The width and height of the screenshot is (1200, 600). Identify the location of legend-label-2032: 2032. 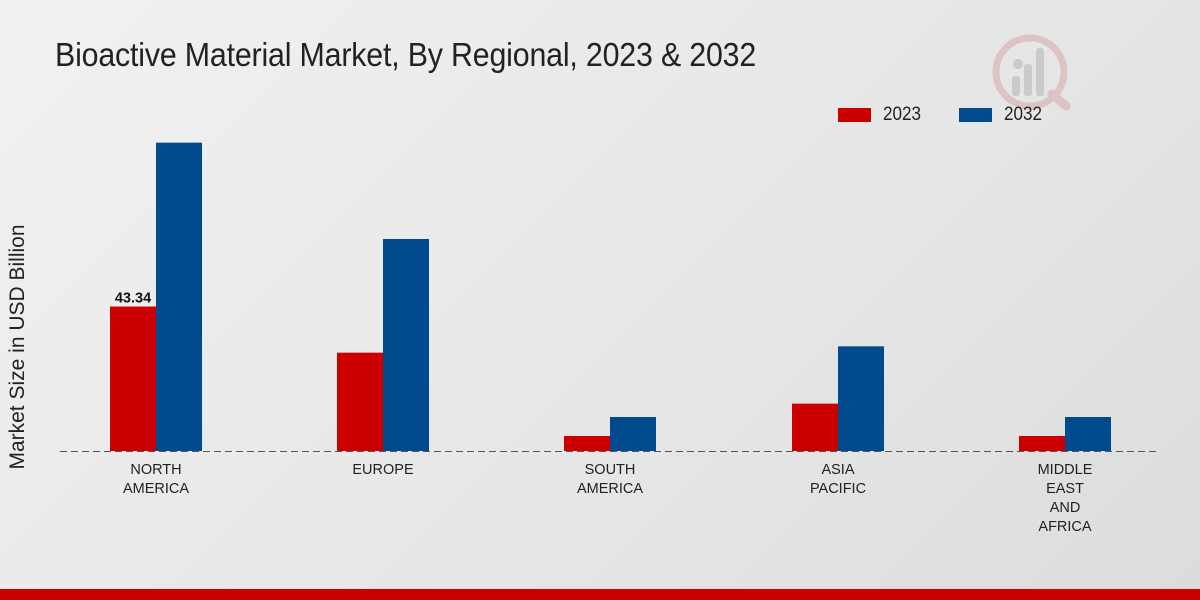
(1023, 114).